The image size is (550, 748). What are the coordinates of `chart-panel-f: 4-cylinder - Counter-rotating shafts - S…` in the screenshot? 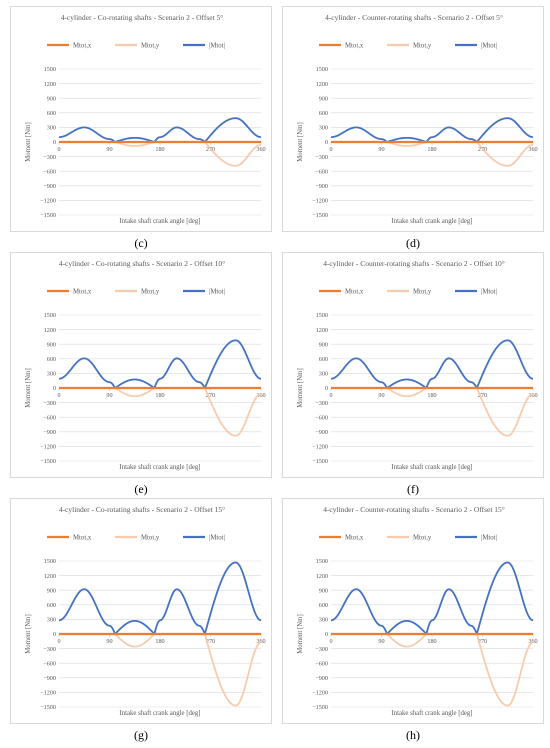 It's located at (413, 365).